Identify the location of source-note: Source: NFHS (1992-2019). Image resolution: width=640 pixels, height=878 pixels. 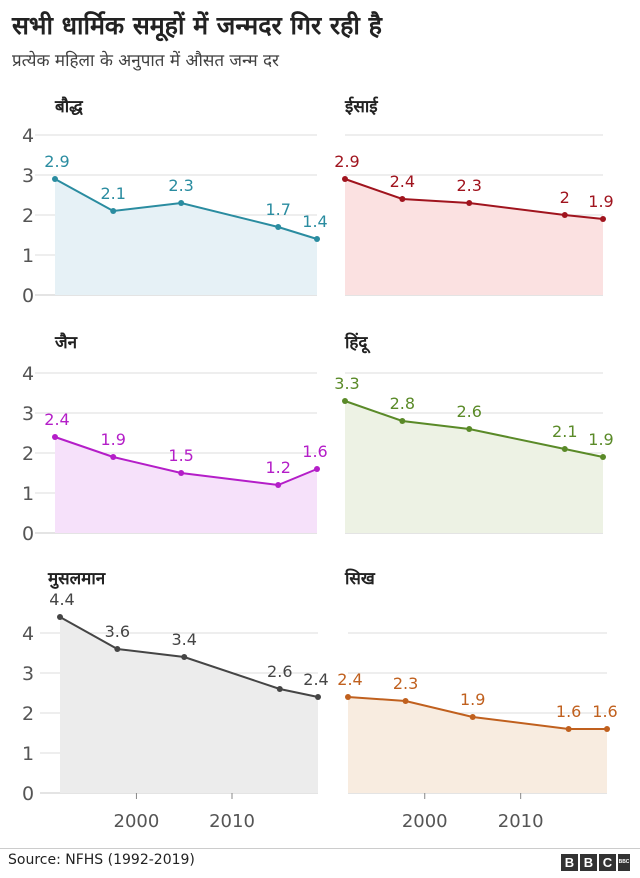
(101, 860).